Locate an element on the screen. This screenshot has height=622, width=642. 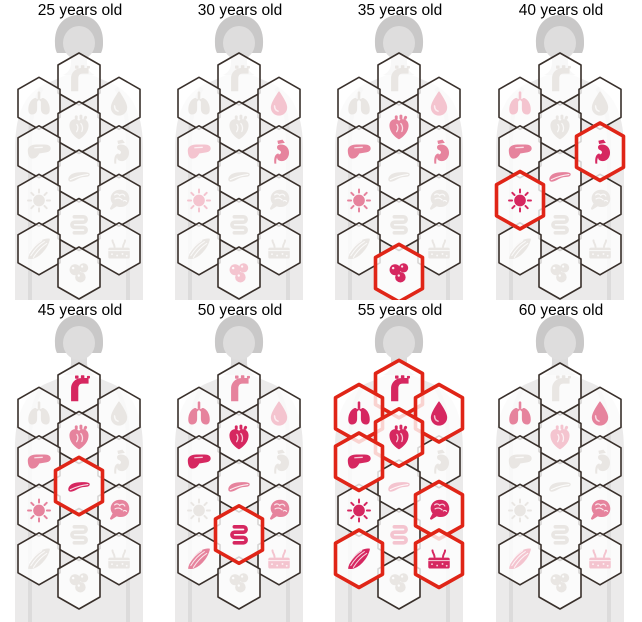
hex-muscle-highlighted is located at coordinates (359, 559).